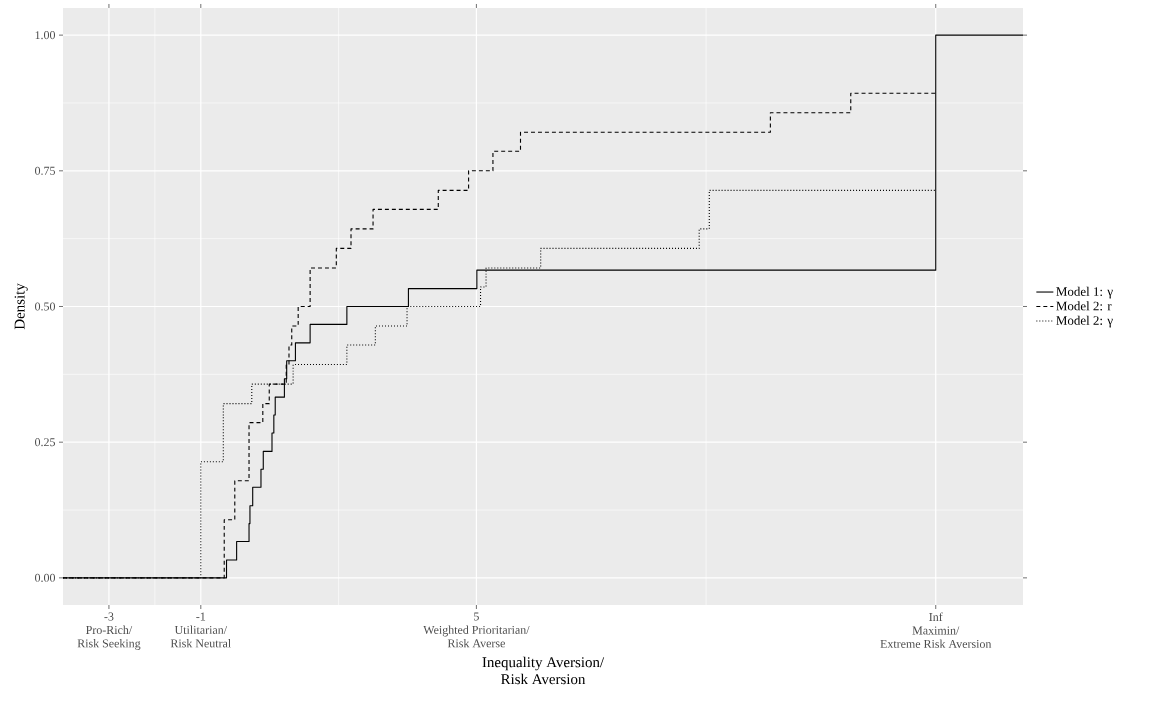  I want to click on y-tick-label: 0.25, so click(45, 442).